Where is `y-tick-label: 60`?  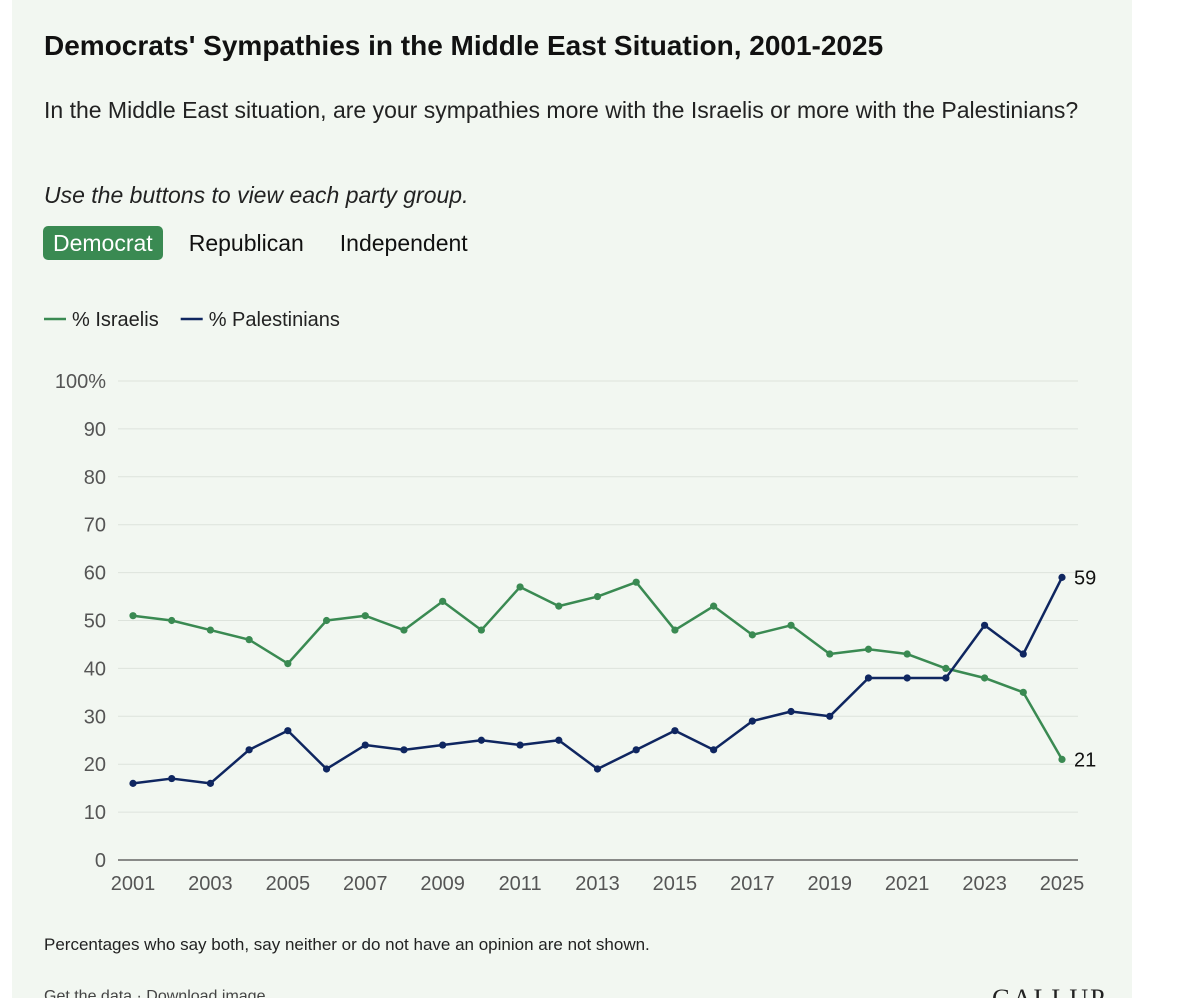 y-tick-label: 60 is located at coordinates (95, 574).